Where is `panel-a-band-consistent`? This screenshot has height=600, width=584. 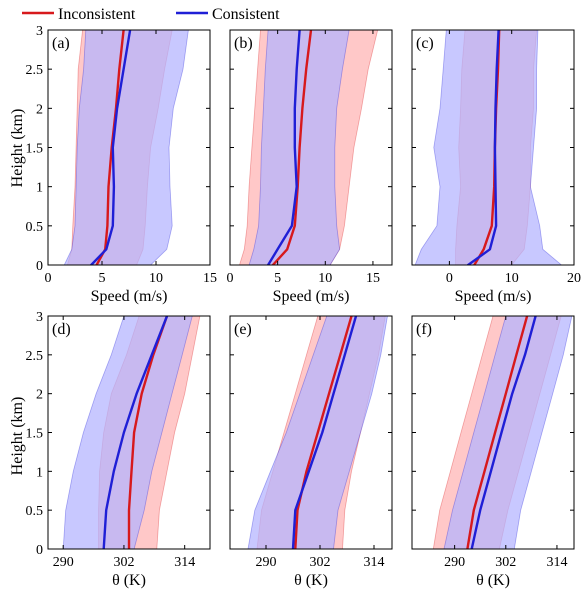 panel-a-band-consistent is located at coordinates (126, 147).